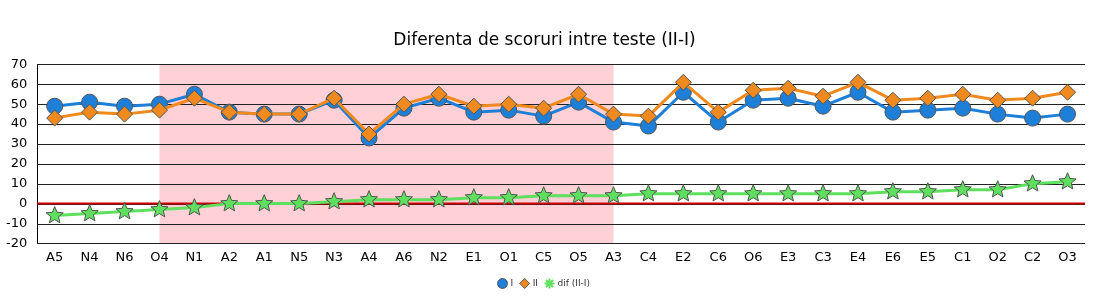 This screenshot has width=1095, height=298. Describe the element at coordinates (17, 242) in the screenshot. I see `y-tick-label: -20` at that location.